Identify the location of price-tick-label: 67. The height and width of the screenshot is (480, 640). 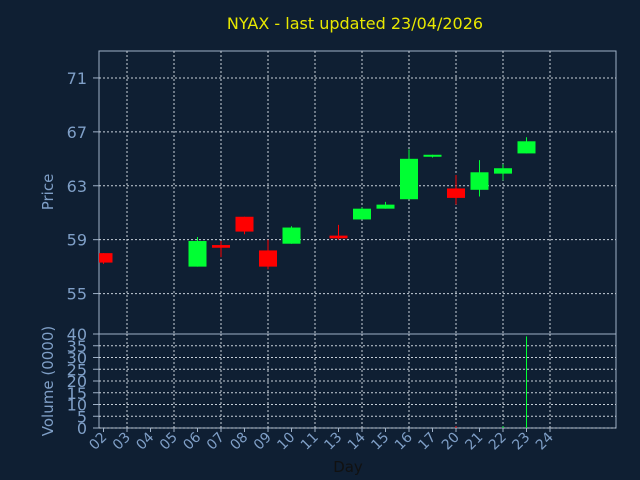
(77, 132).